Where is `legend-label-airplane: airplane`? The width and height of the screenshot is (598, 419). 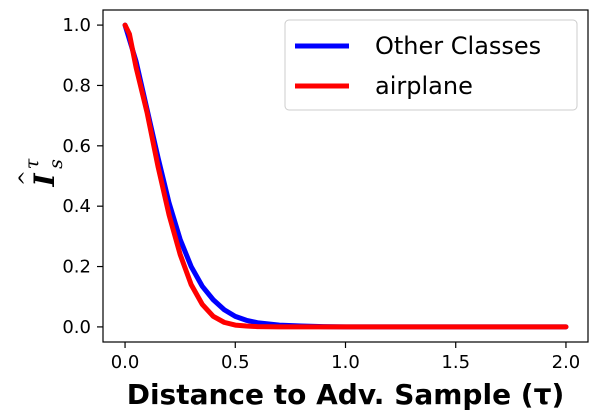
legend-label-airplane: airplane is located at coordinates (424, 86).